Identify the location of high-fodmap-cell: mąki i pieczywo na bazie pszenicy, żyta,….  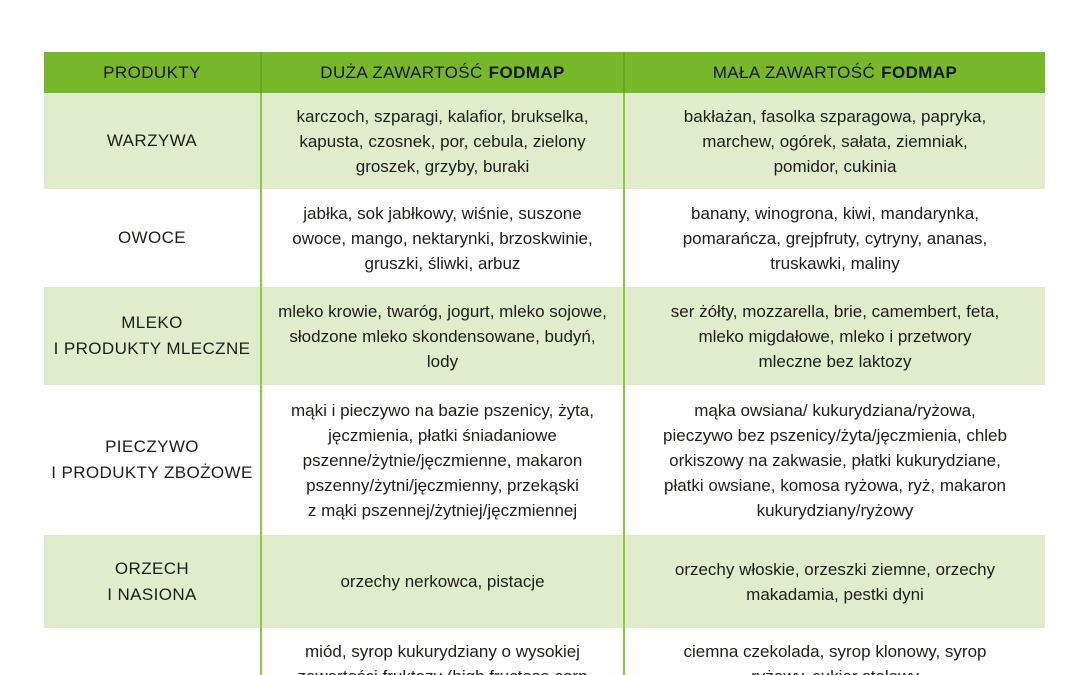
(441, 460).